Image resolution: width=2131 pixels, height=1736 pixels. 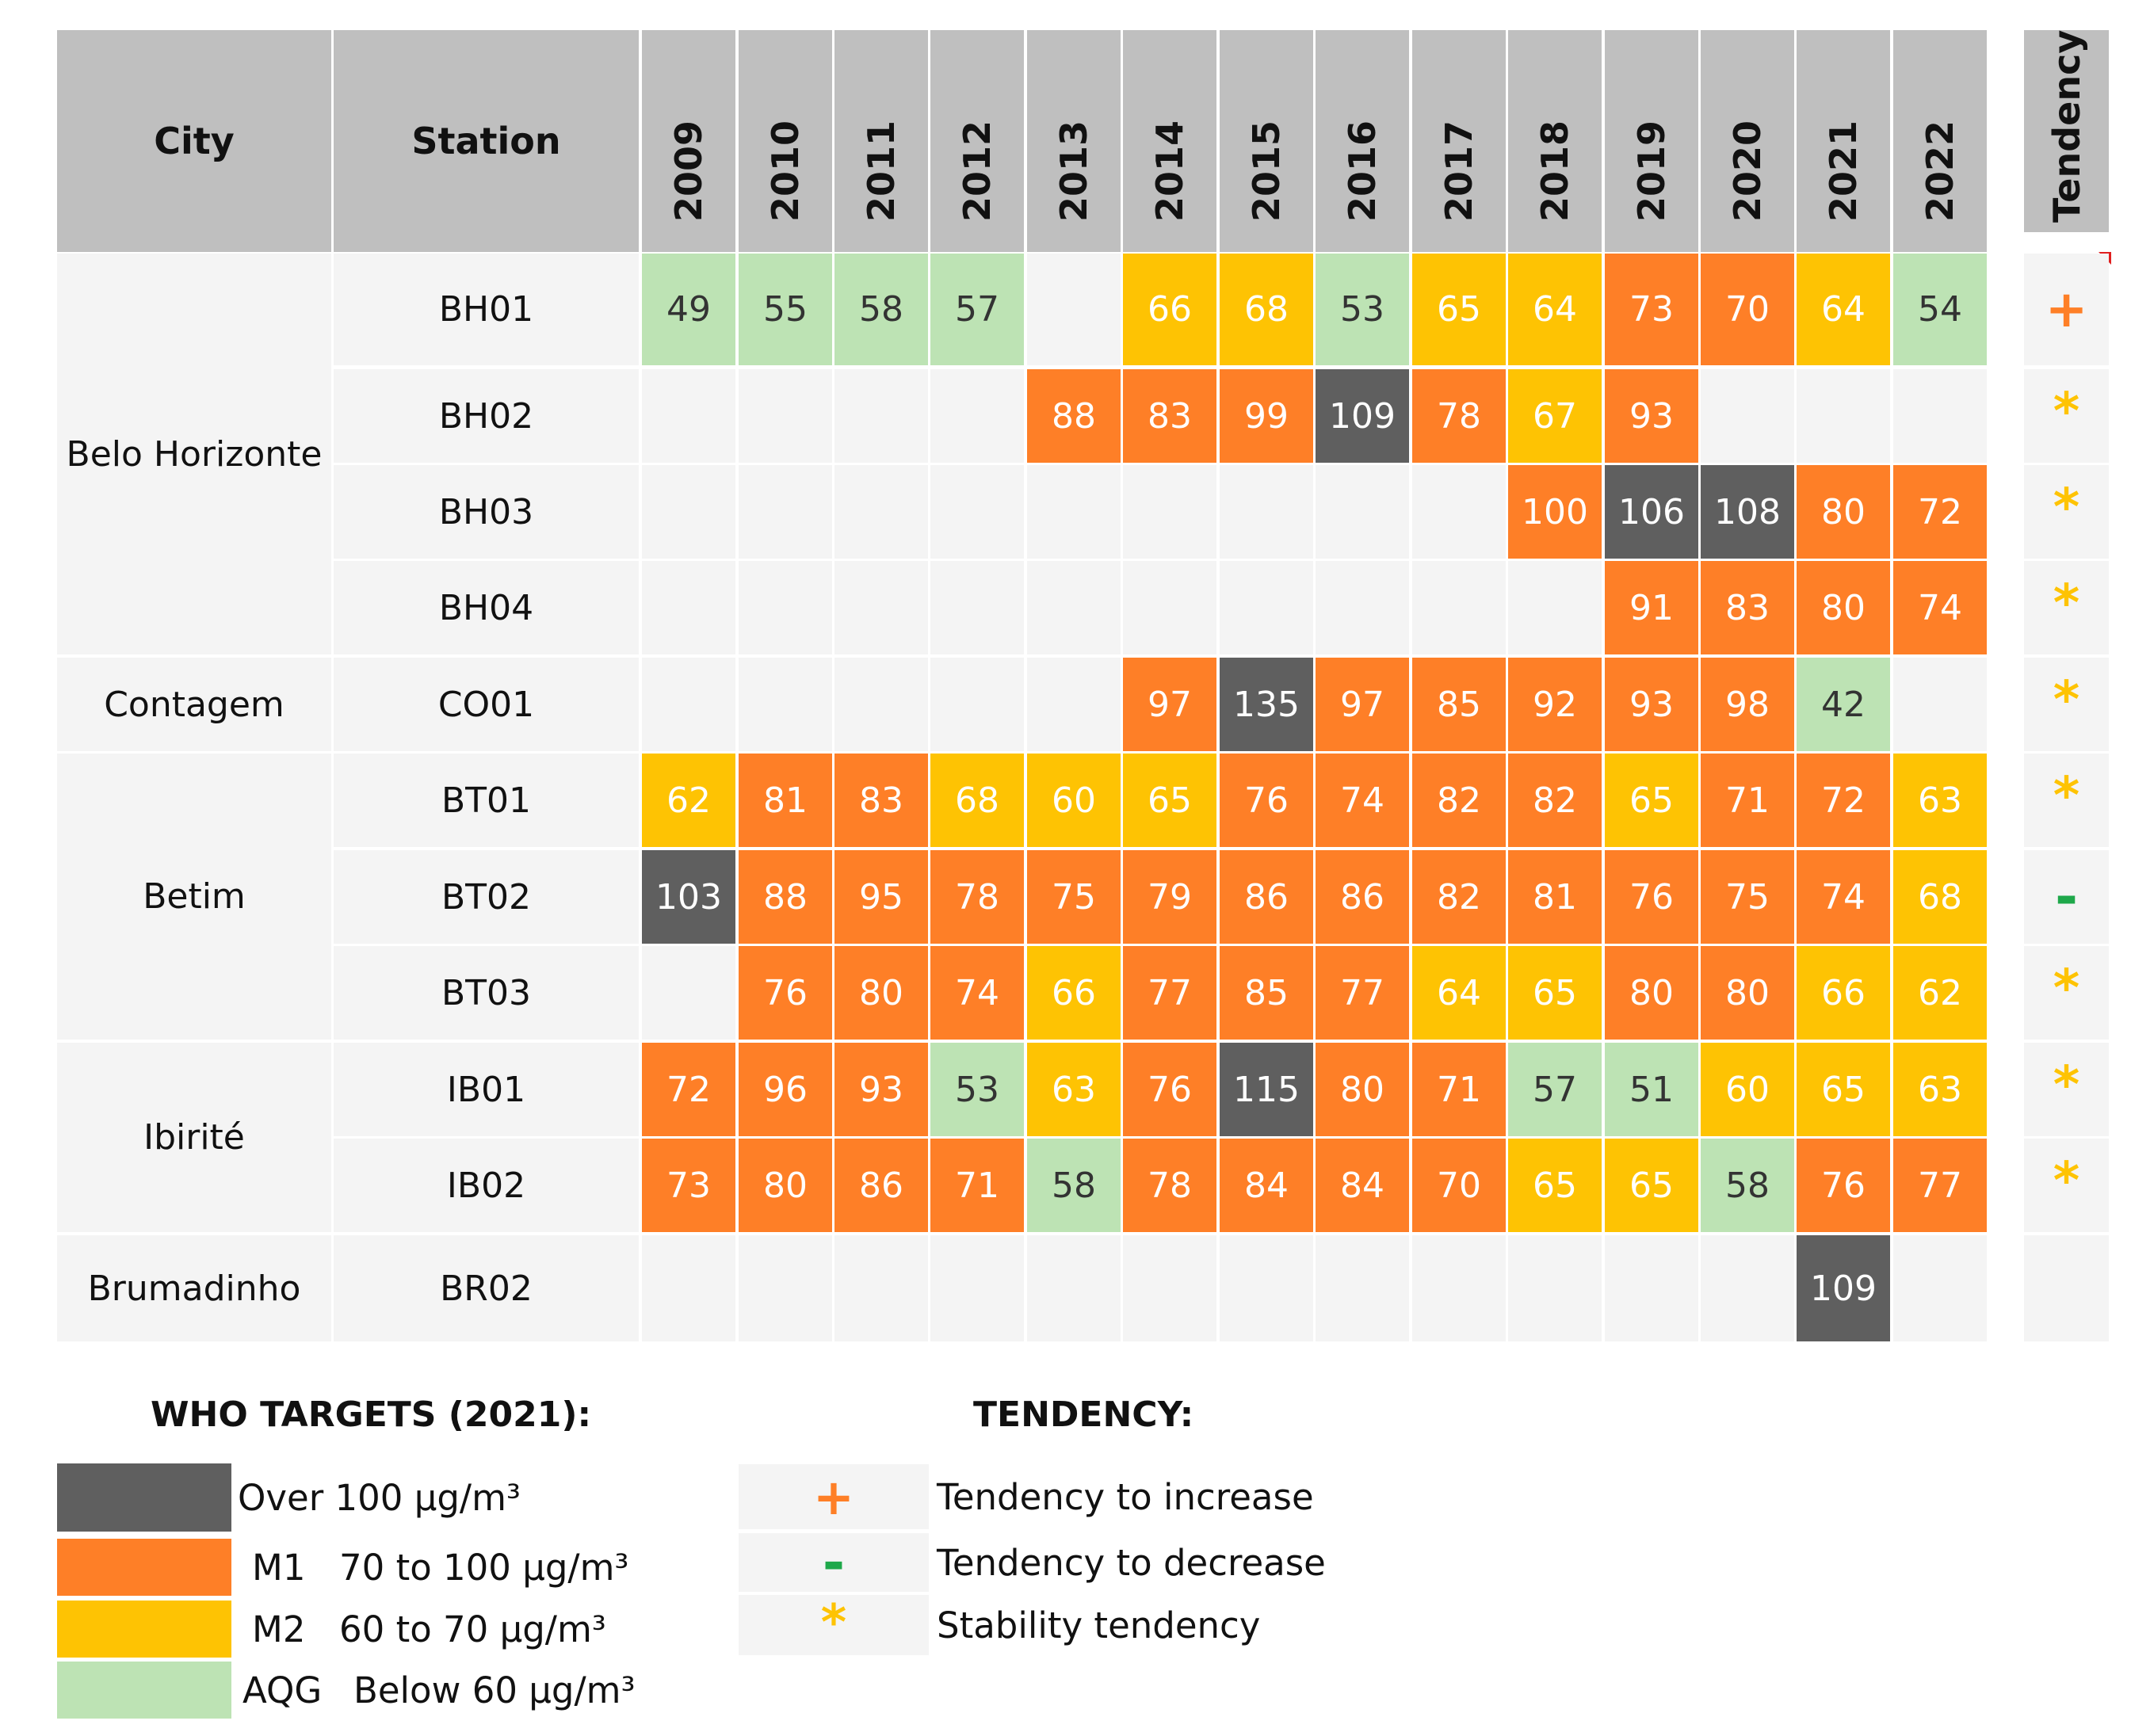 I want to click on tendency-header-label: Tendency, so click(x=2066, y=126).